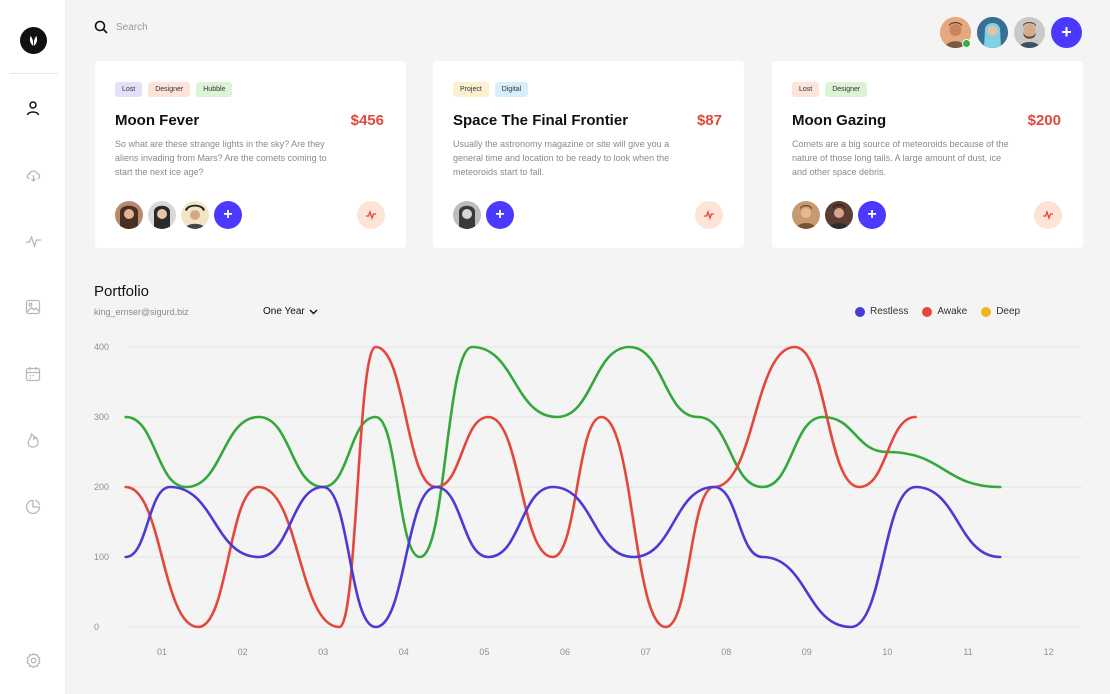  Describe the element at coordinates (966, 43) in the screenshot. I see `online-status-dot` at that location.